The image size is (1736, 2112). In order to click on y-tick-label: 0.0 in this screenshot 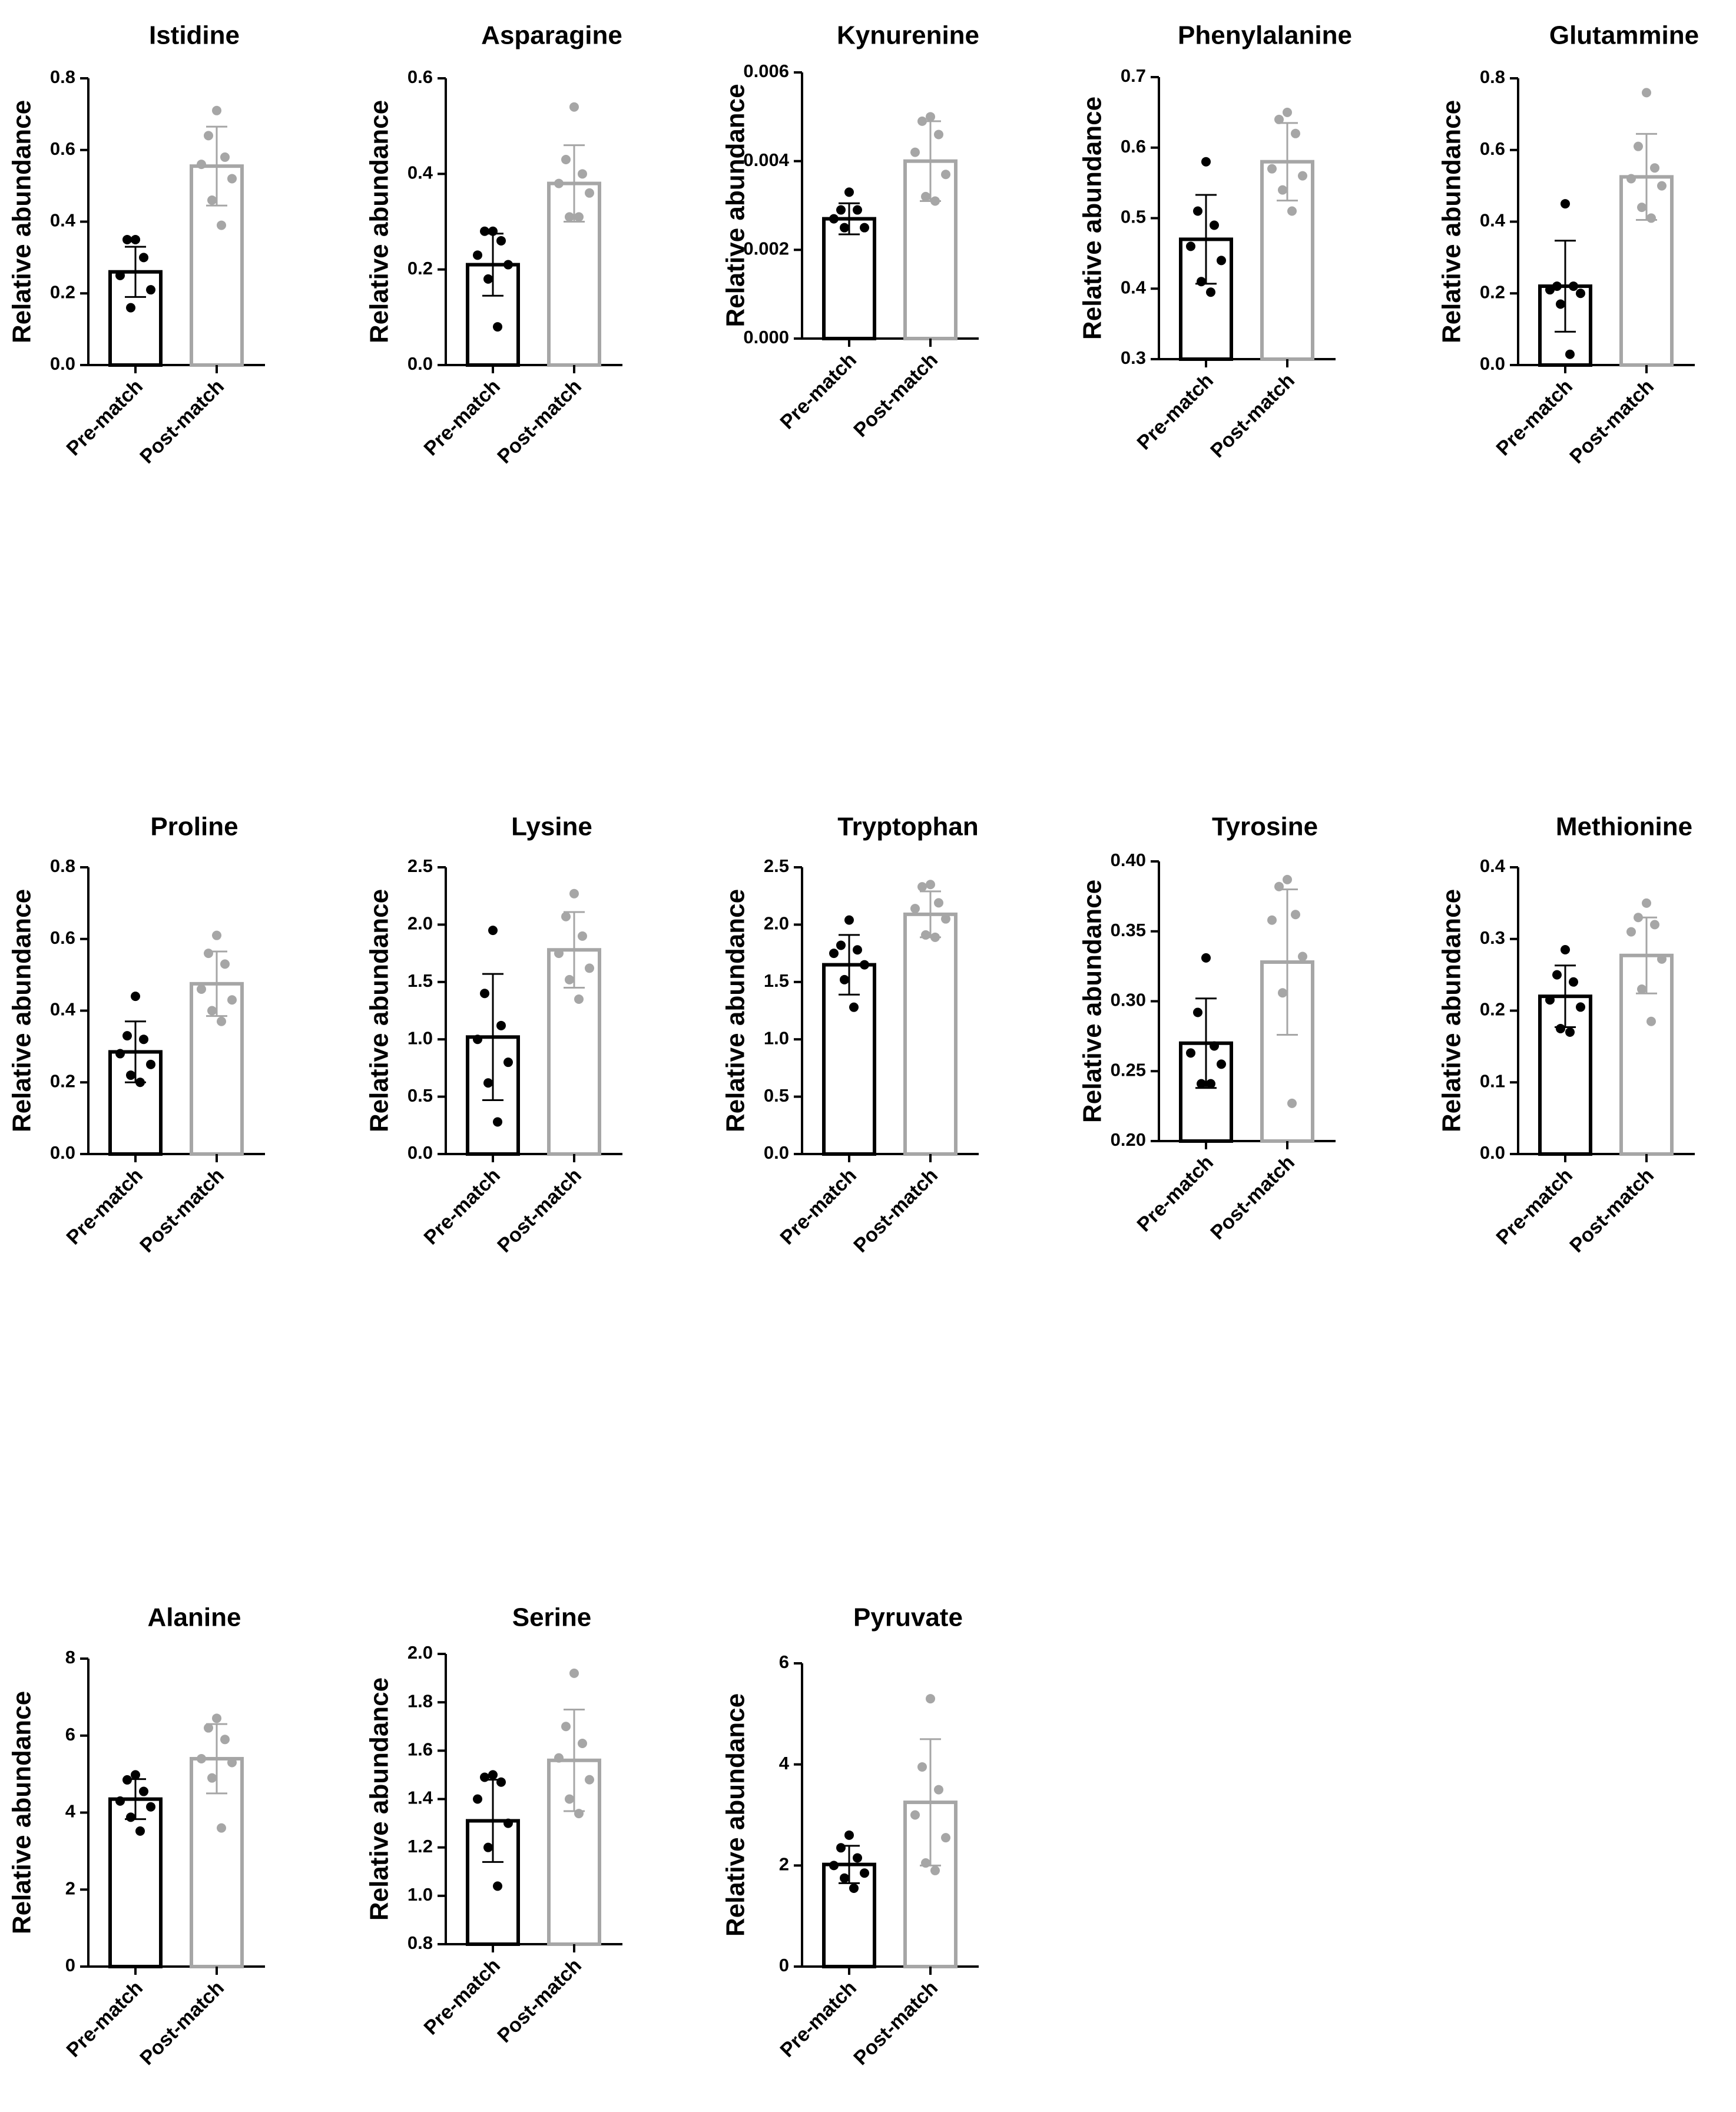, I will do `click(62, 363)`.